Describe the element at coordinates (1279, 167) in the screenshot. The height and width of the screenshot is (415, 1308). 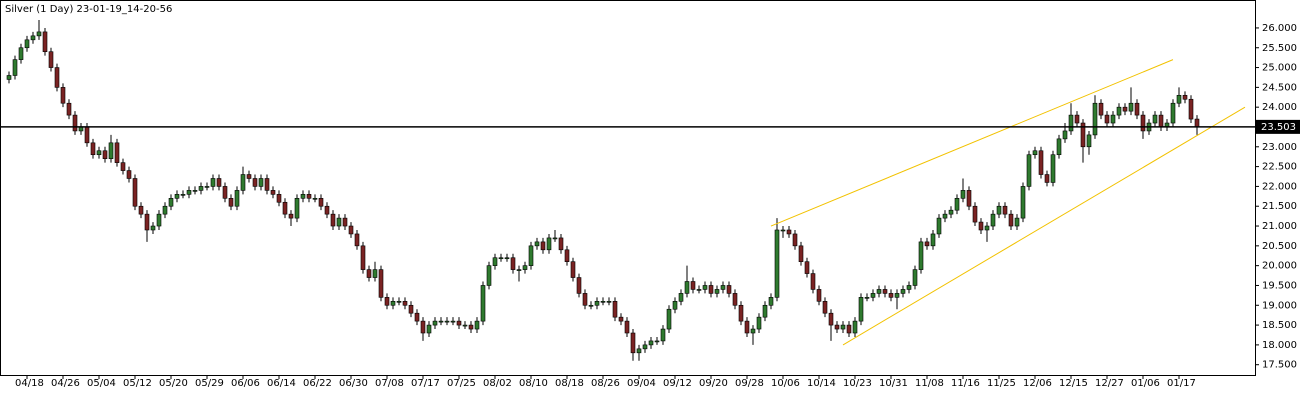
I see `y-tick-label: 22.500` at that location.